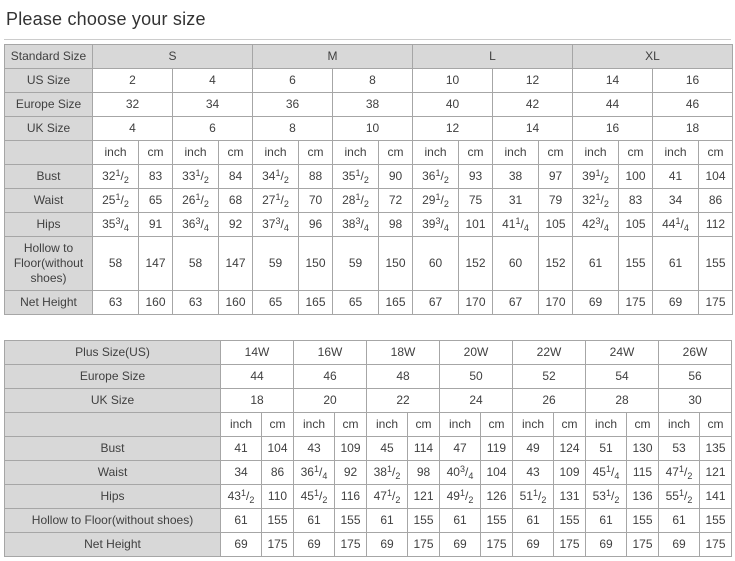 The image size is (735, 561). I want to click on measure-value-cell: 281/2, so click(355, 200).